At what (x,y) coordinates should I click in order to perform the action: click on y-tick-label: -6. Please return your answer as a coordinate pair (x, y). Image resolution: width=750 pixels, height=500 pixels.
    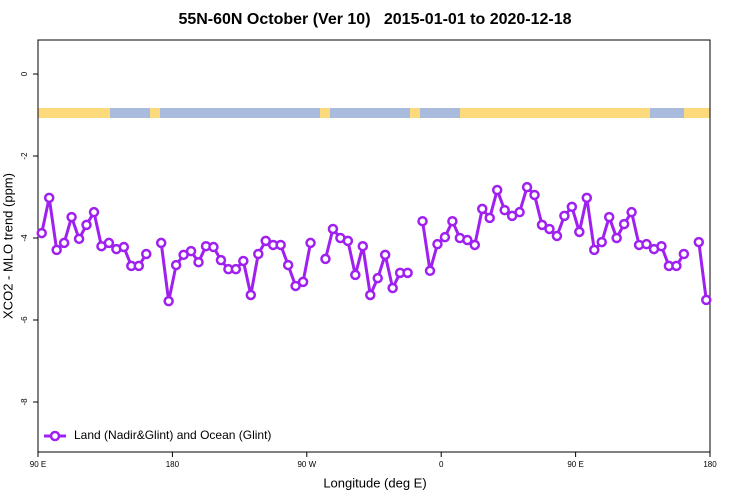
    Looking at the image, I should click on (24, 320).